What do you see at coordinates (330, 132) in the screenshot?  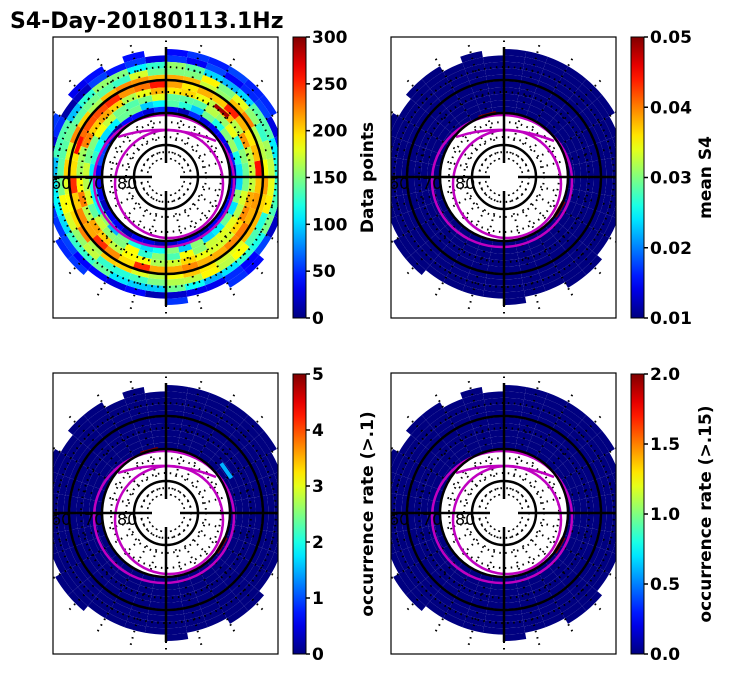 I see `colorbar-tick-label: 200` at bounding box center [330, 132].